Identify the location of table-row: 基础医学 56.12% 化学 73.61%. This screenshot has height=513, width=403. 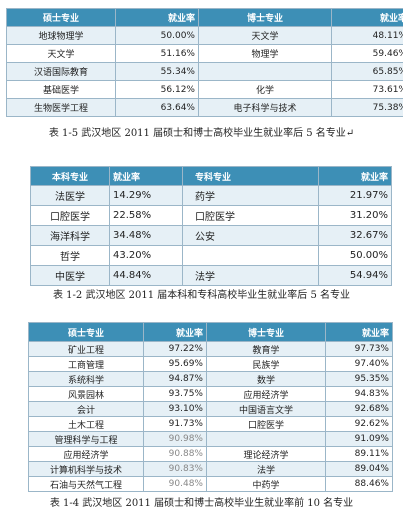
(204, 89).